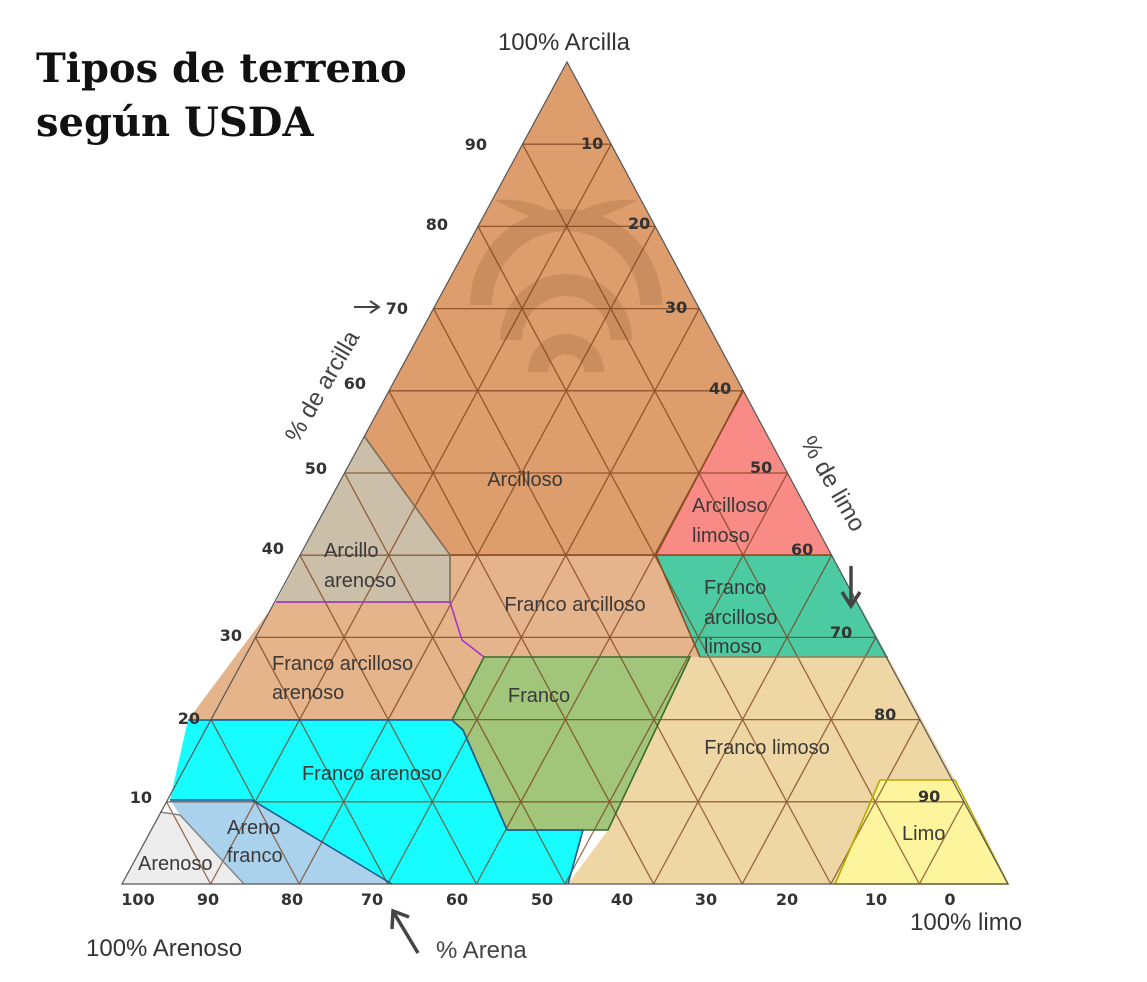 The image size is (1147, 982). What do you see at coordinates (772, 606) in the screenshot?
I see `region-franco-arcilloso-limoso` at bounding box center [772, 606].